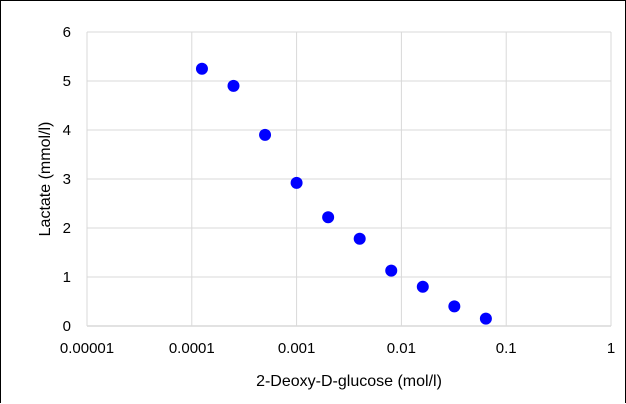 The image size is (626, 404). I want to click on x-tick-label: 0.001, so click(297, 348).